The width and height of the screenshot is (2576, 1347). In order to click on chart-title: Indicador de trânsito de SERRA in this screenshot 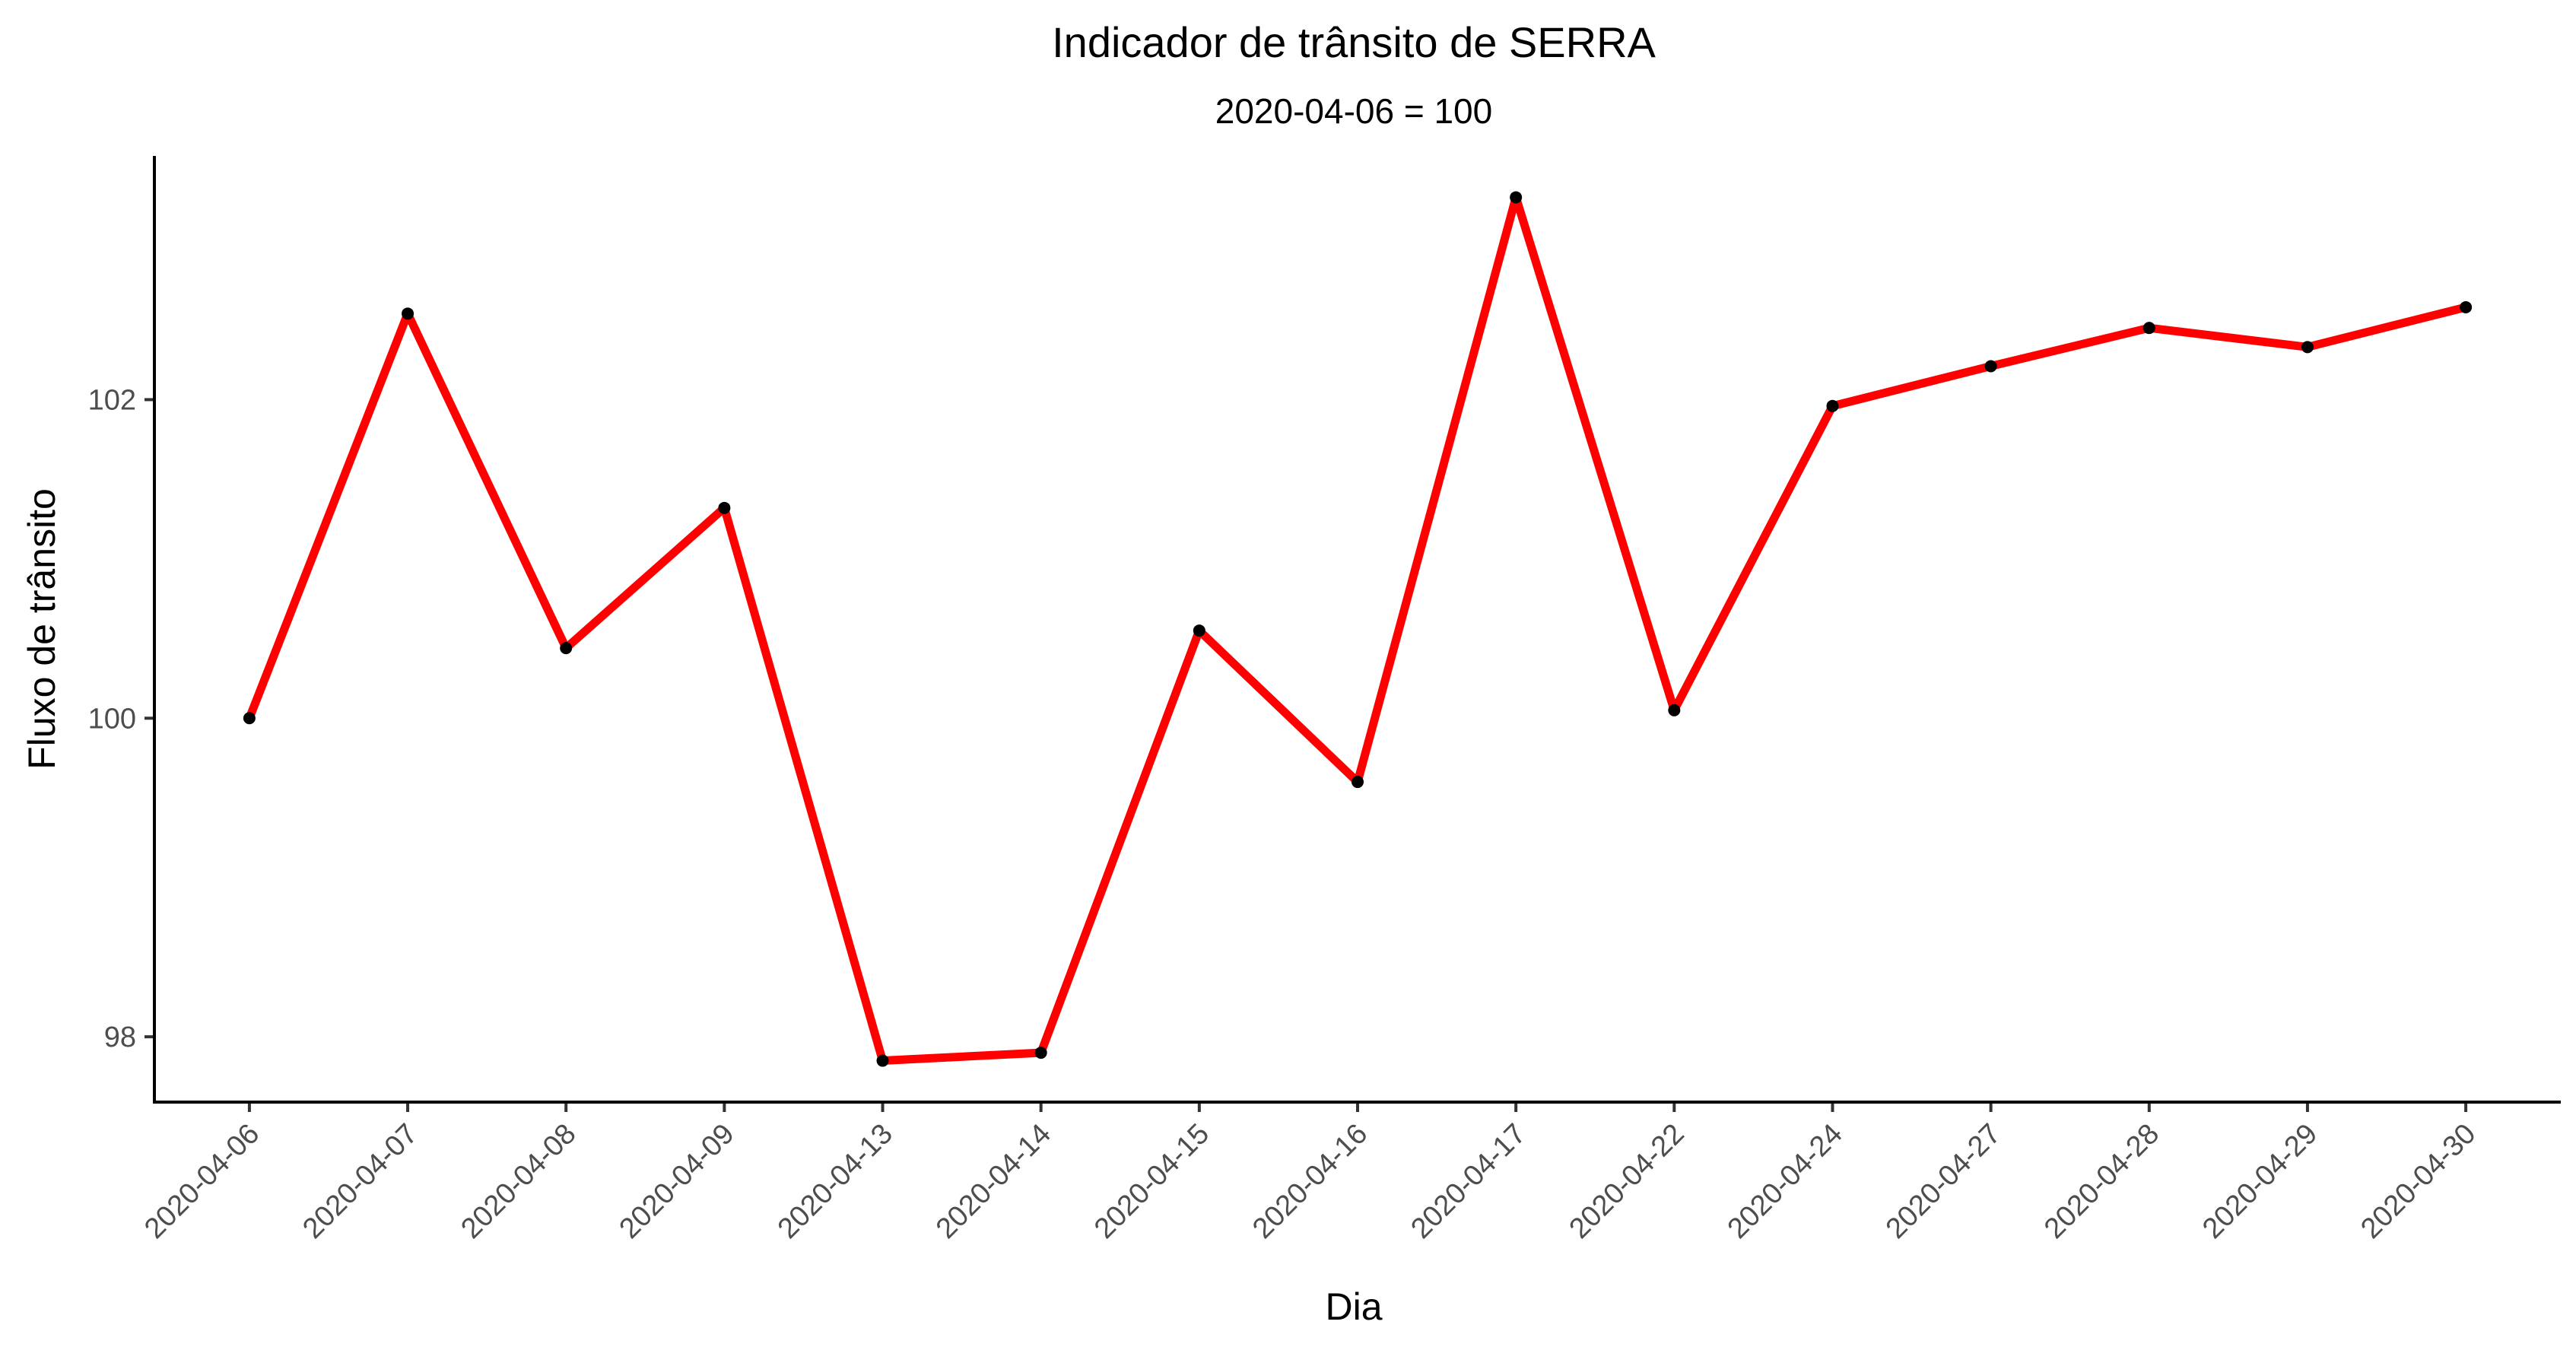, I will do `click(1354, 42)`.